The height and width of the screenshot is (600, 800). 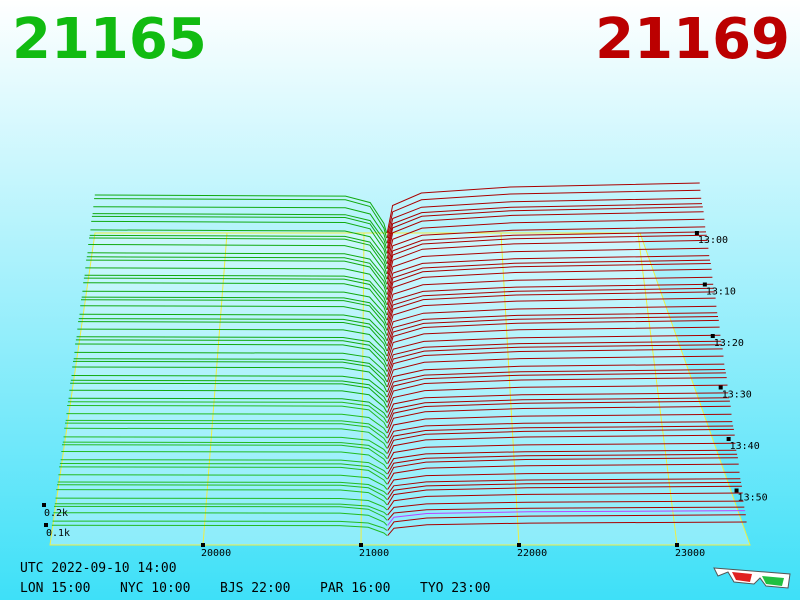 I want to click on time-tick-label: 13:00, so click(x=713, y=240).